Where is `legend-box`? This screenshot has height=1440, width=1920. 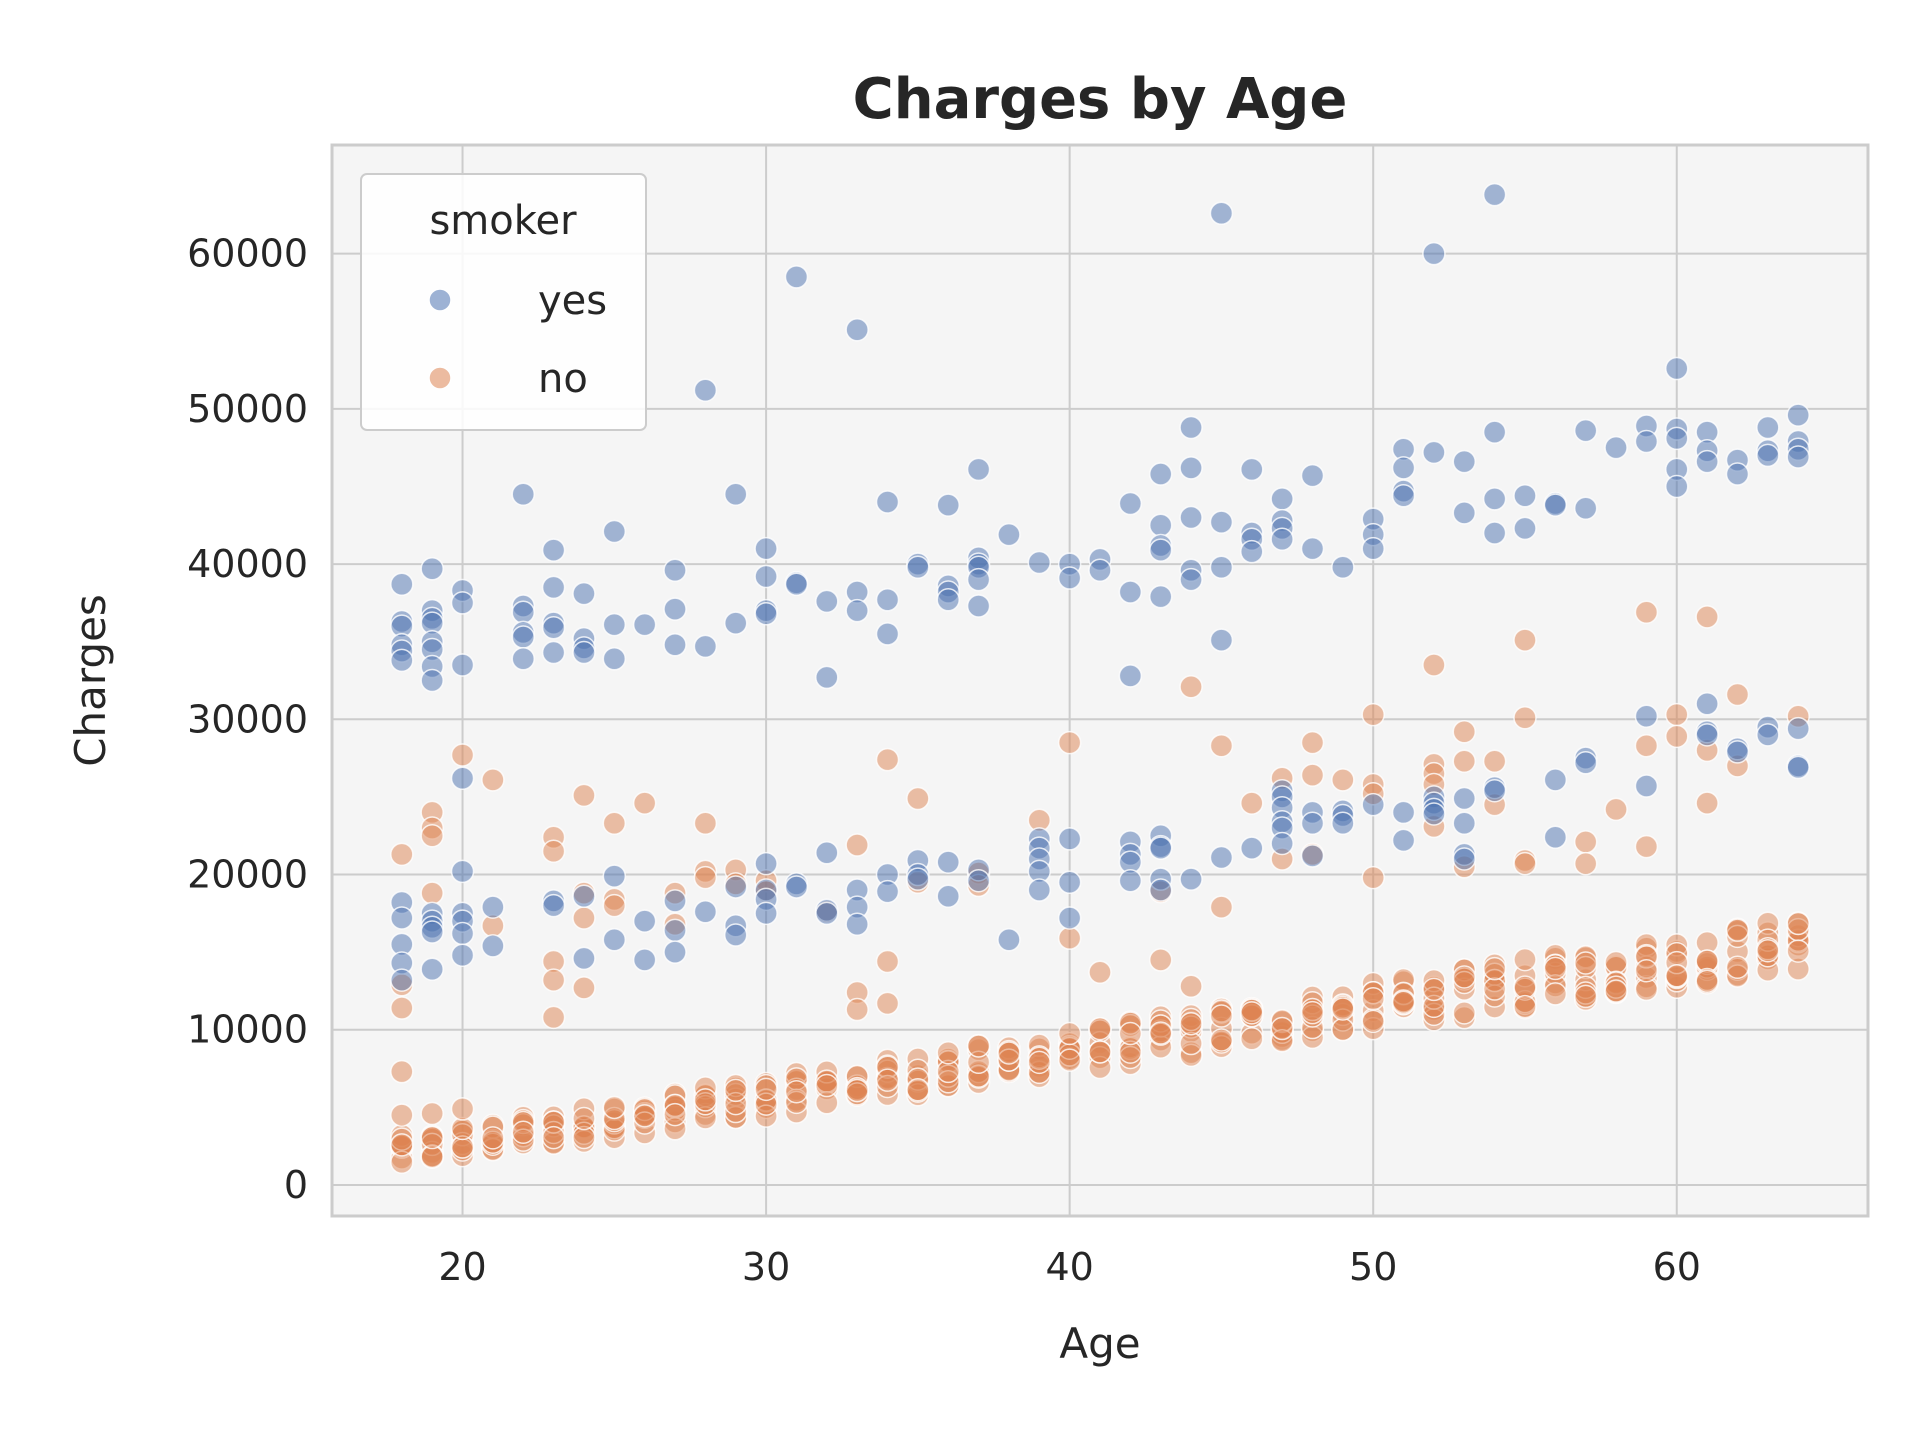
legend-box is located at coordinates (503, 302).